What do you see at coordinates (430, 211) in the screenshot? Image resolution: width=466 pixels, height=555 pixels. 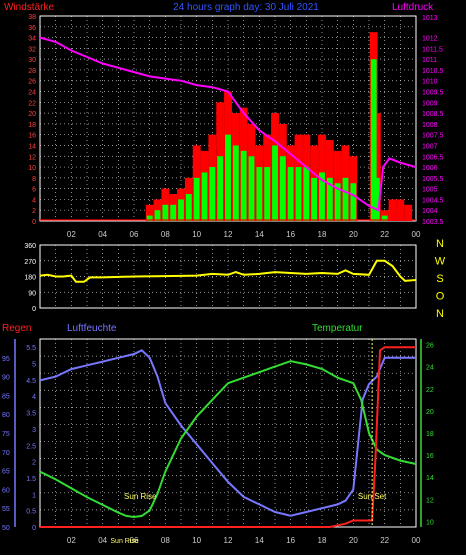 I see `pressure-ytick-1004: 1004` at bounding box center [430, 211].